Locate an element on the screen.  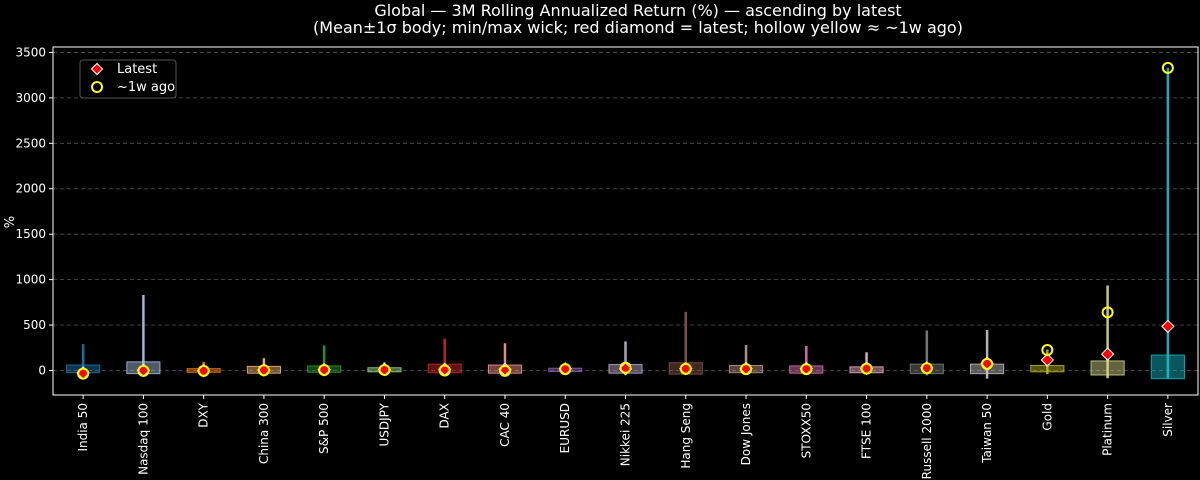
legend-latest-label: Latest is located at coordinates (137, 69).